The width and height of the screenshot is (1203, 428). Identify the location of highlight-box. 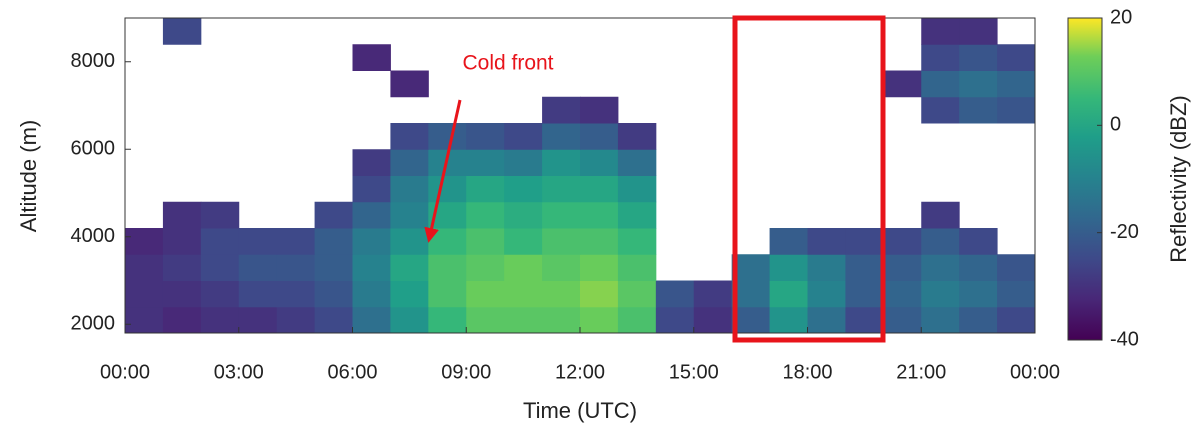
(809, 179).